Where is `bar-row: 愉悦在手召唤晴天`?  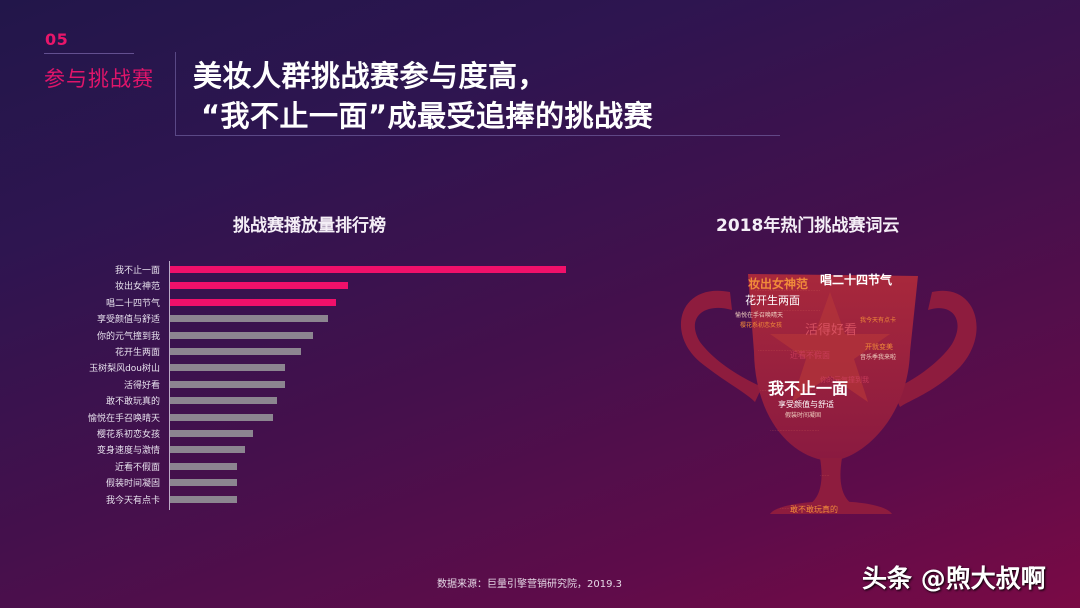 bar-row: 愉悦在手召唤晴天 is located at coordinates (300, 418).